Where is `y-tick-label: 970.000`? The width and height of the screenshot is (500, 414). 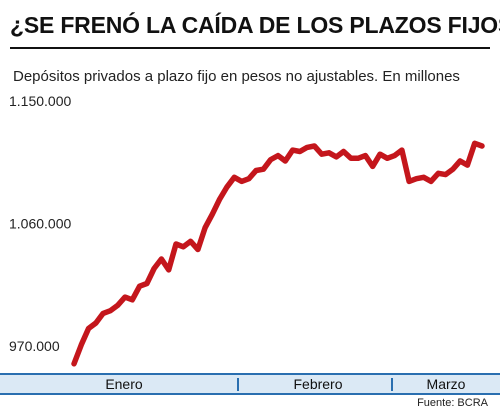 y-tick-label: 970.000 is located at coordinates (34, 346).